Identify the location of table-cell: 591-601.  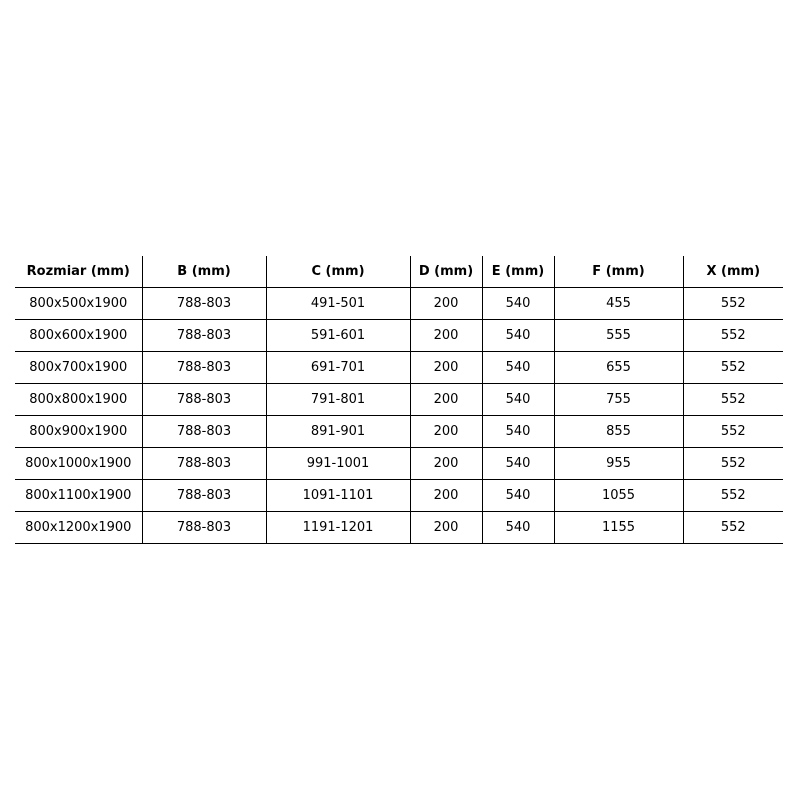
(337, 335).